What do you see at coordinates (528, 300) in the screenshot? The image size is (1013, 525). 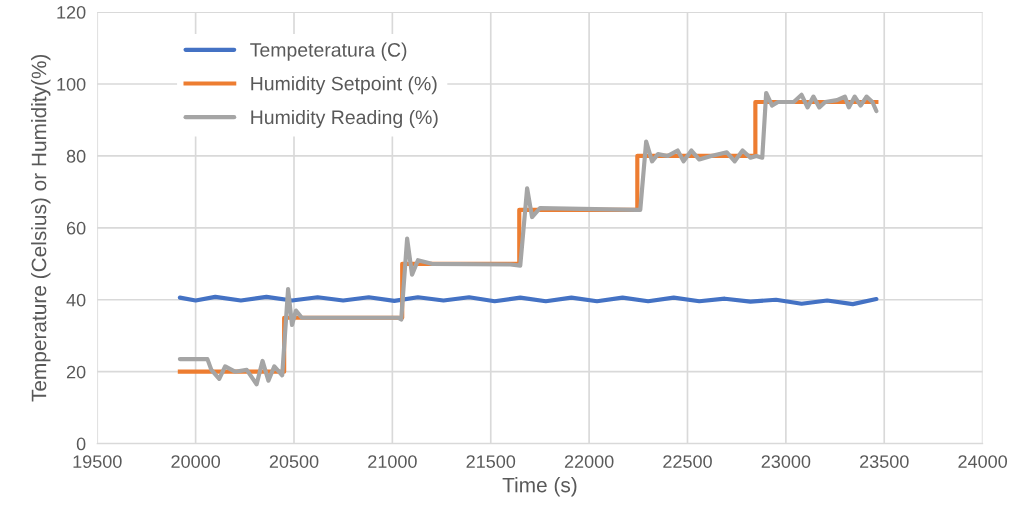 I see `line-series` at bounding box center [528, 300].